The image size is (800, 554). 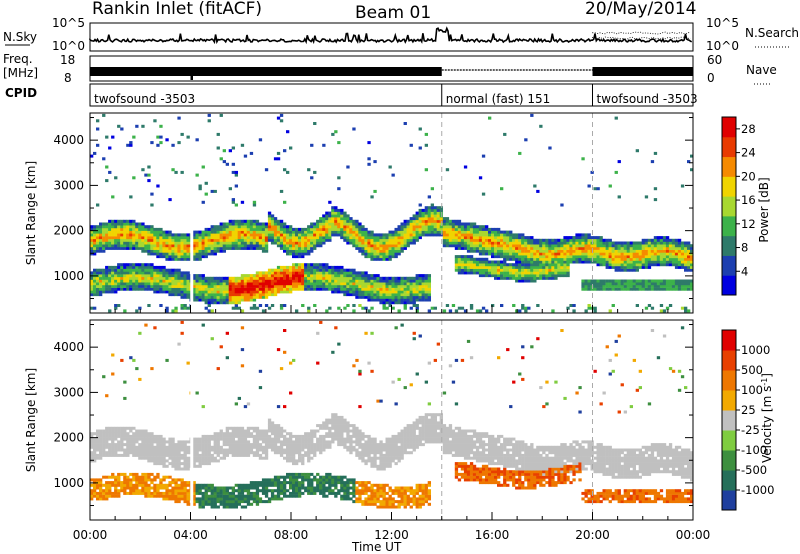 I want to click on freq-label: Freq., so click(x=18, y=59).